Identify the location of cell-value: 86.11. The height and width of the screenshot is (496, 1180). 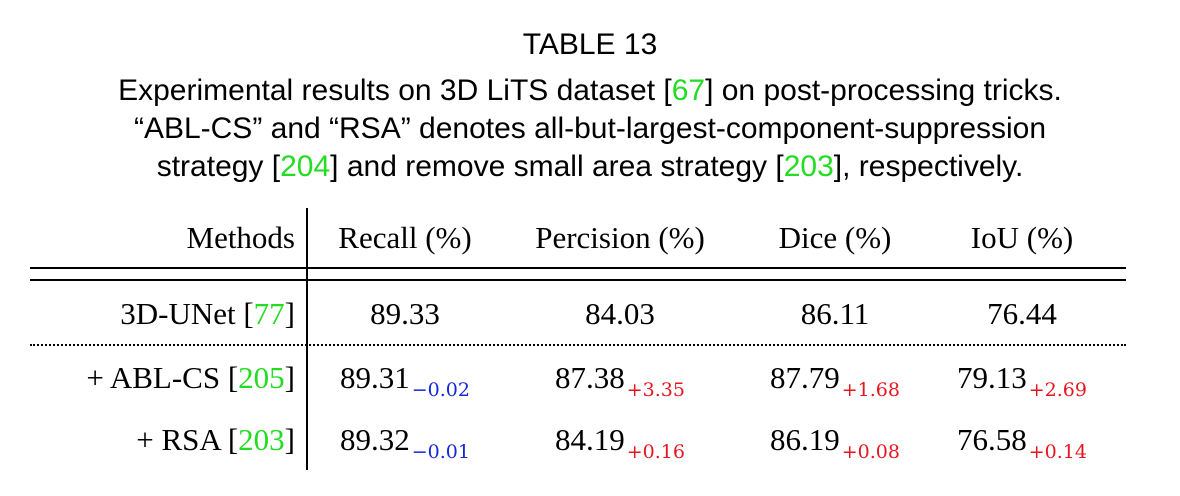
(835, 313).